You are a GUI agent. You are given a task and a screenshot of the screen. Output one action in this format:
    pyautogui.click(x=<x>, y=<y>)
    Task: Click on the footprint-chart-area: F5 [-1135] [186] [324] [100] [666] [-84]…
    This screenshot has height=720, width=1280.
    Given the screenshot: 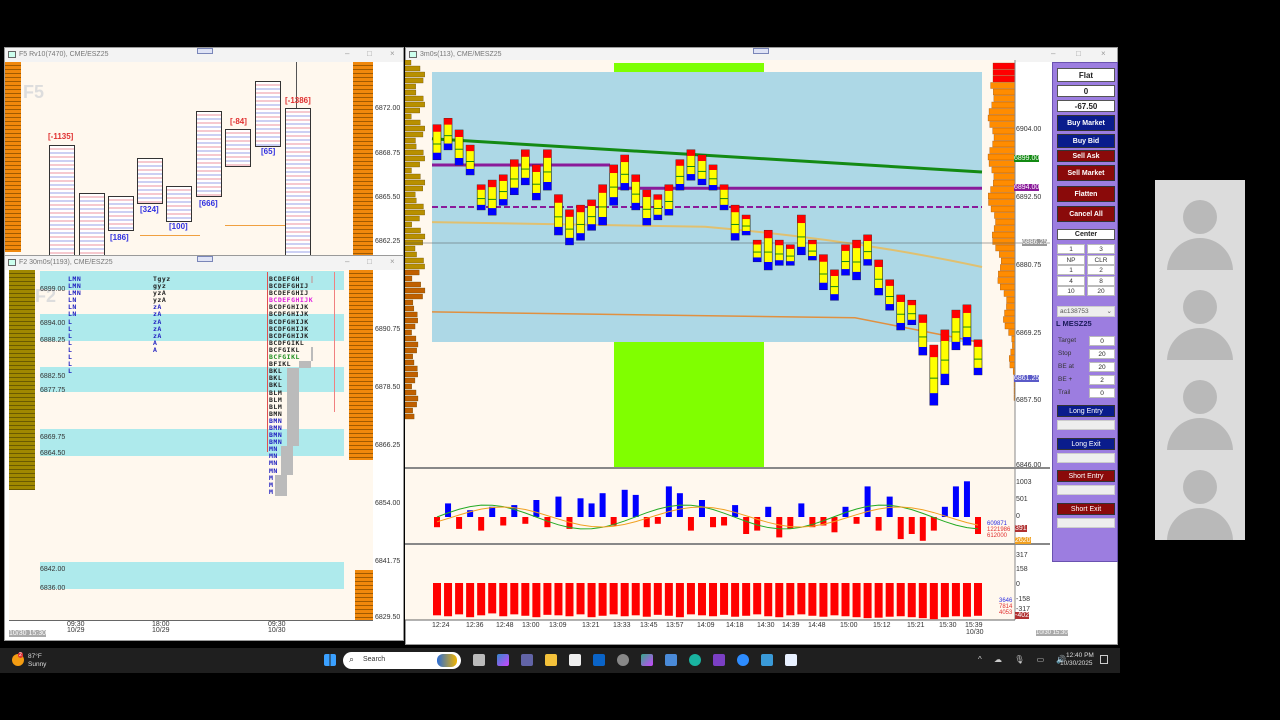 What is the action you would take?
    pyautogui.click(x=189, y=160)
    